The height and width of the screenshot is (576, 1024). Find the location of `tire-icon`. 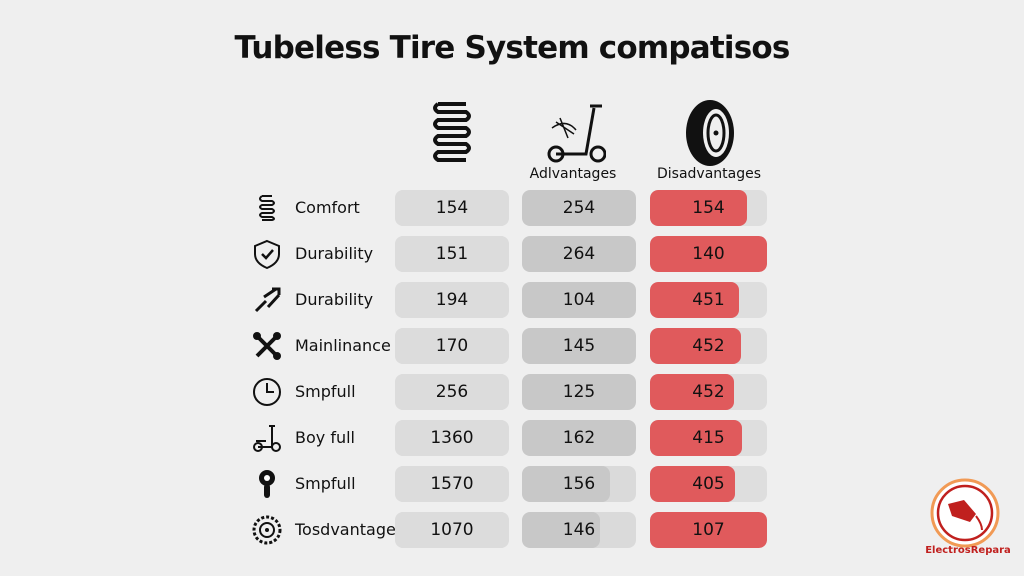

tire-icon is located at coordinates (710, 133).